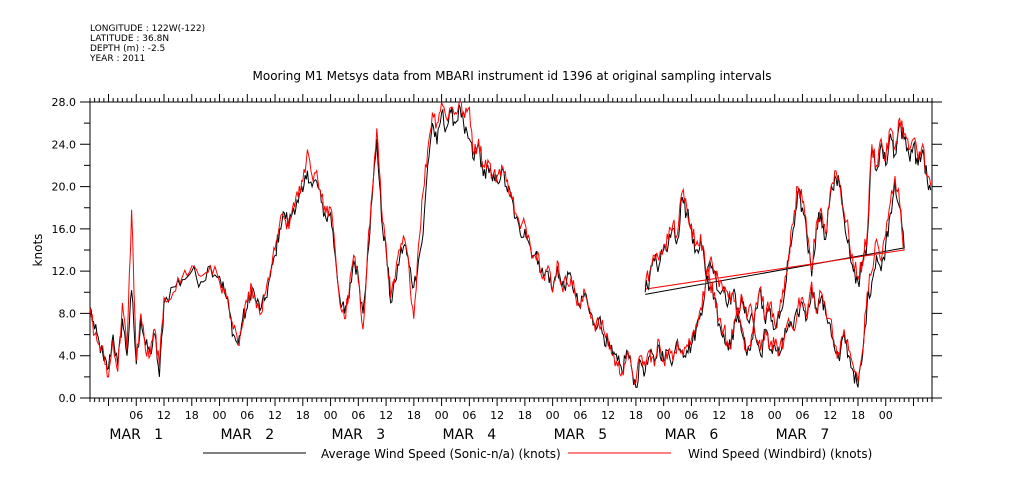  Describe the element at coordinates (247, 435) in the screenshot. I see `day-label: MAR 2` at that location.